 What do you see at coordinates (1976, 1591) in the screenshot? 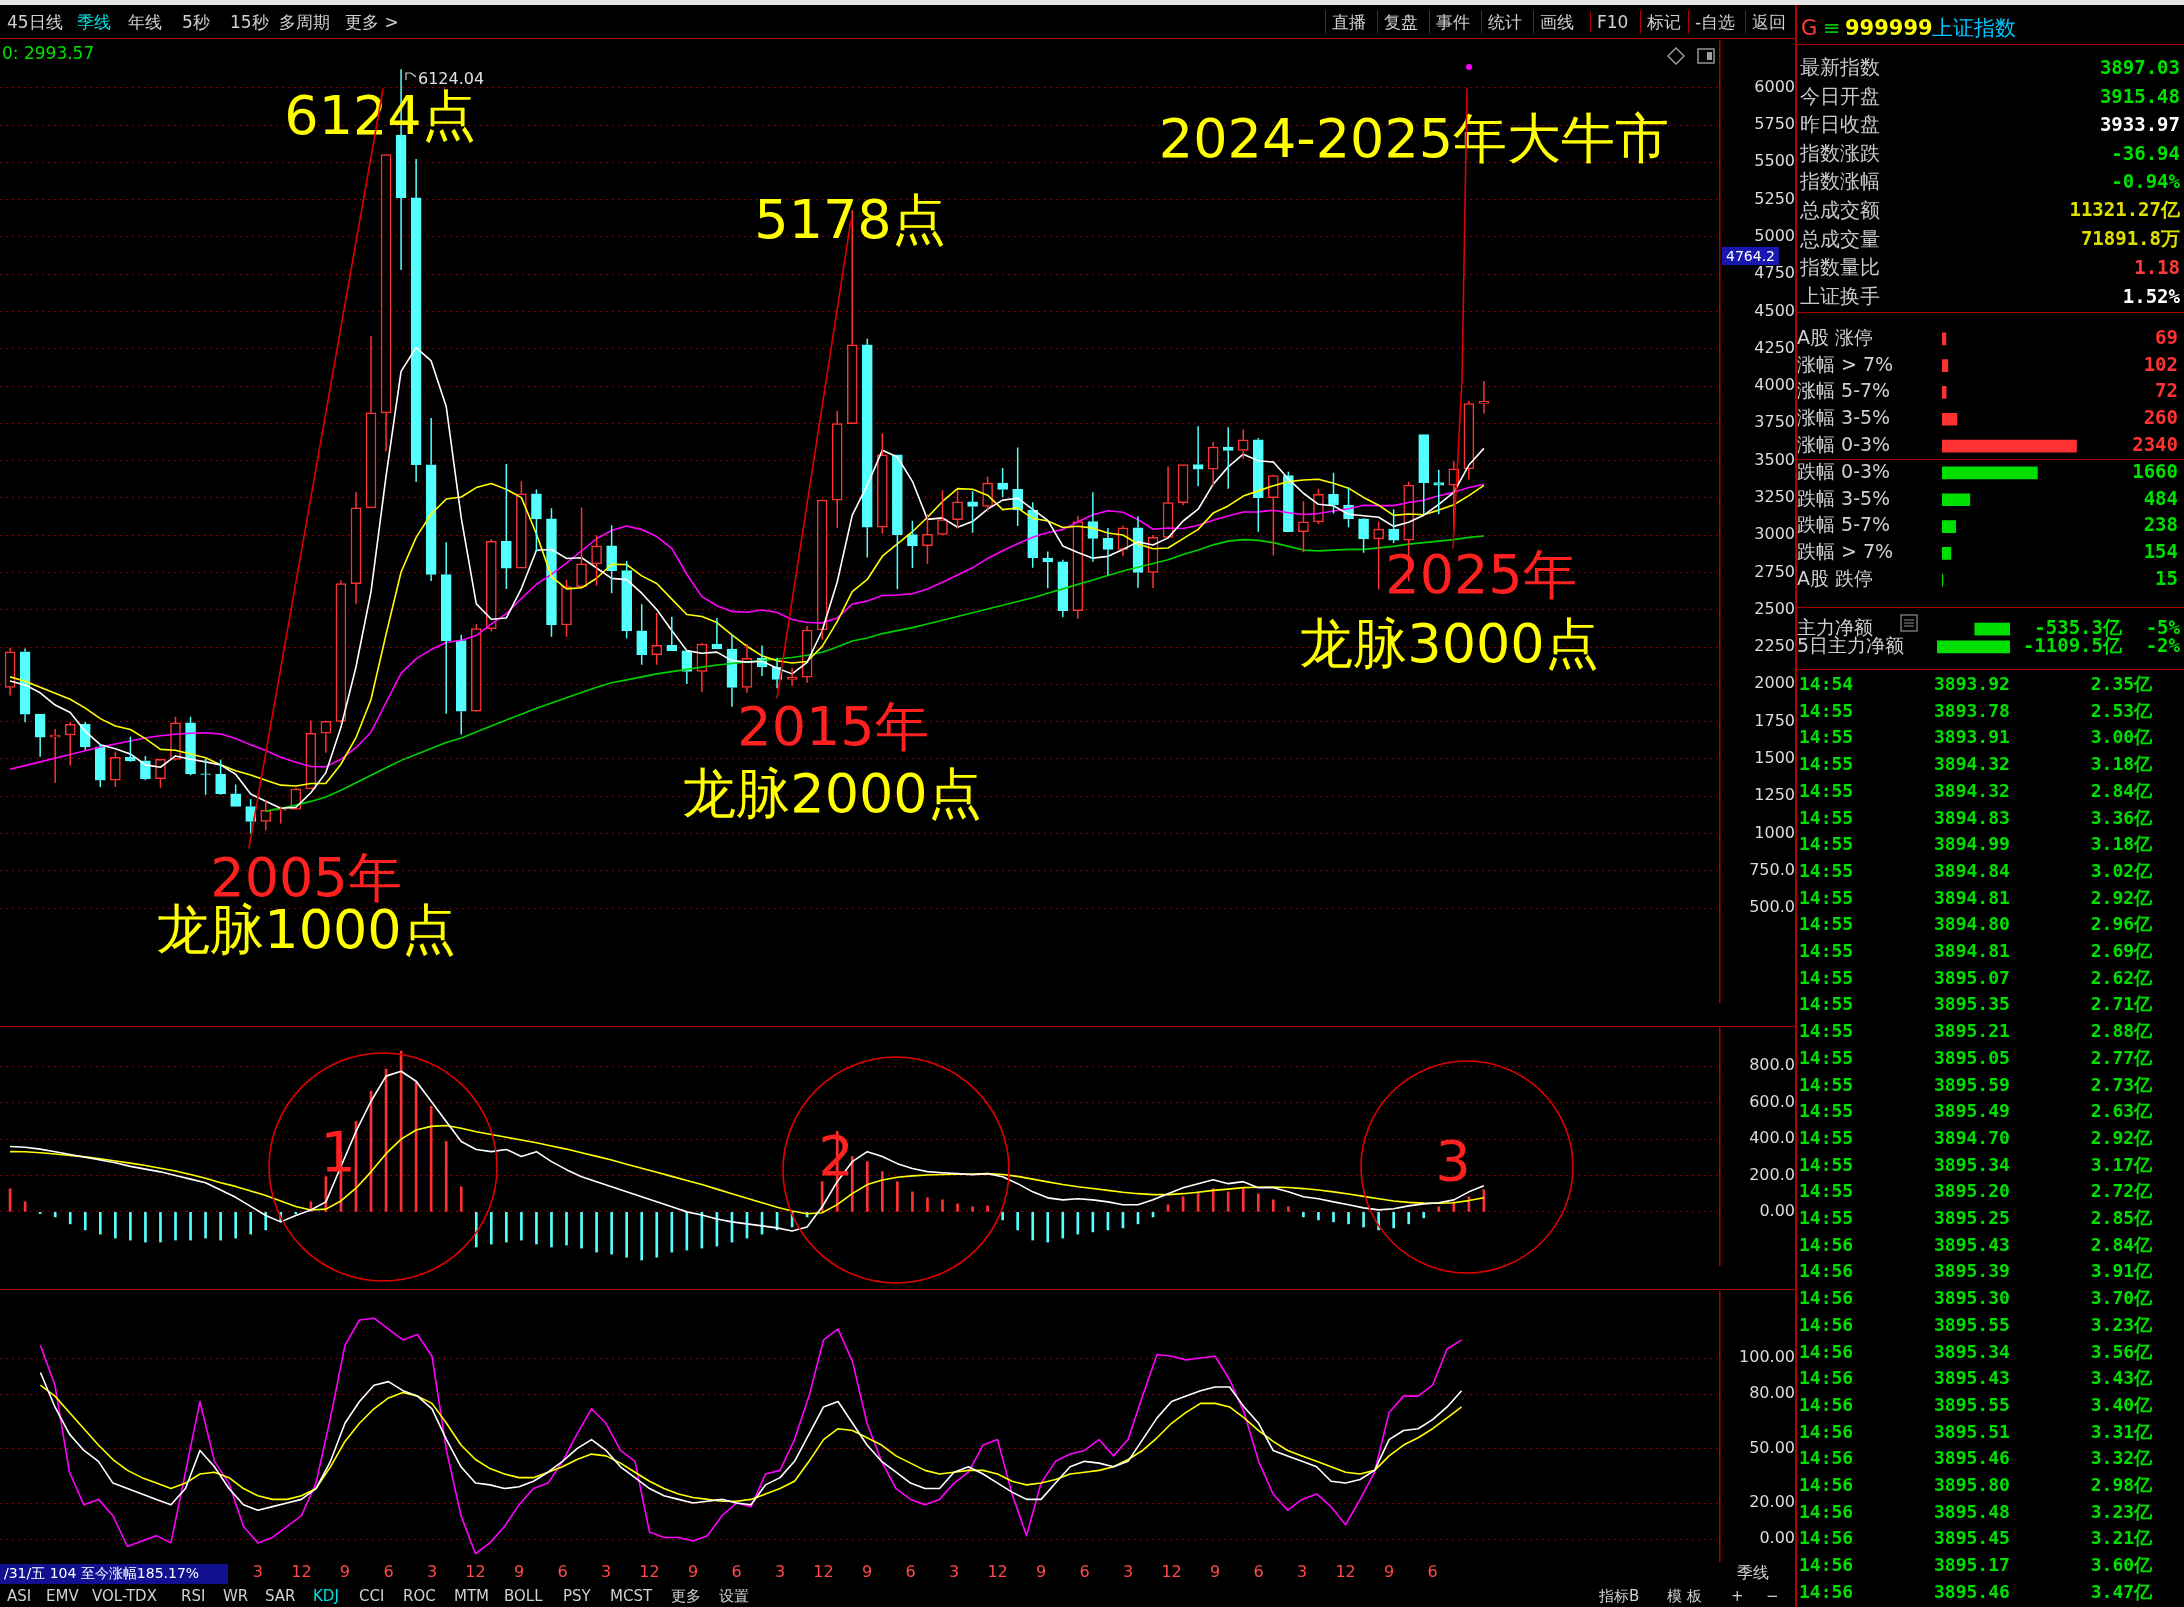
I see `text: 14:56 3895.46 3.47亿` at bounding box center [1976, 1591].